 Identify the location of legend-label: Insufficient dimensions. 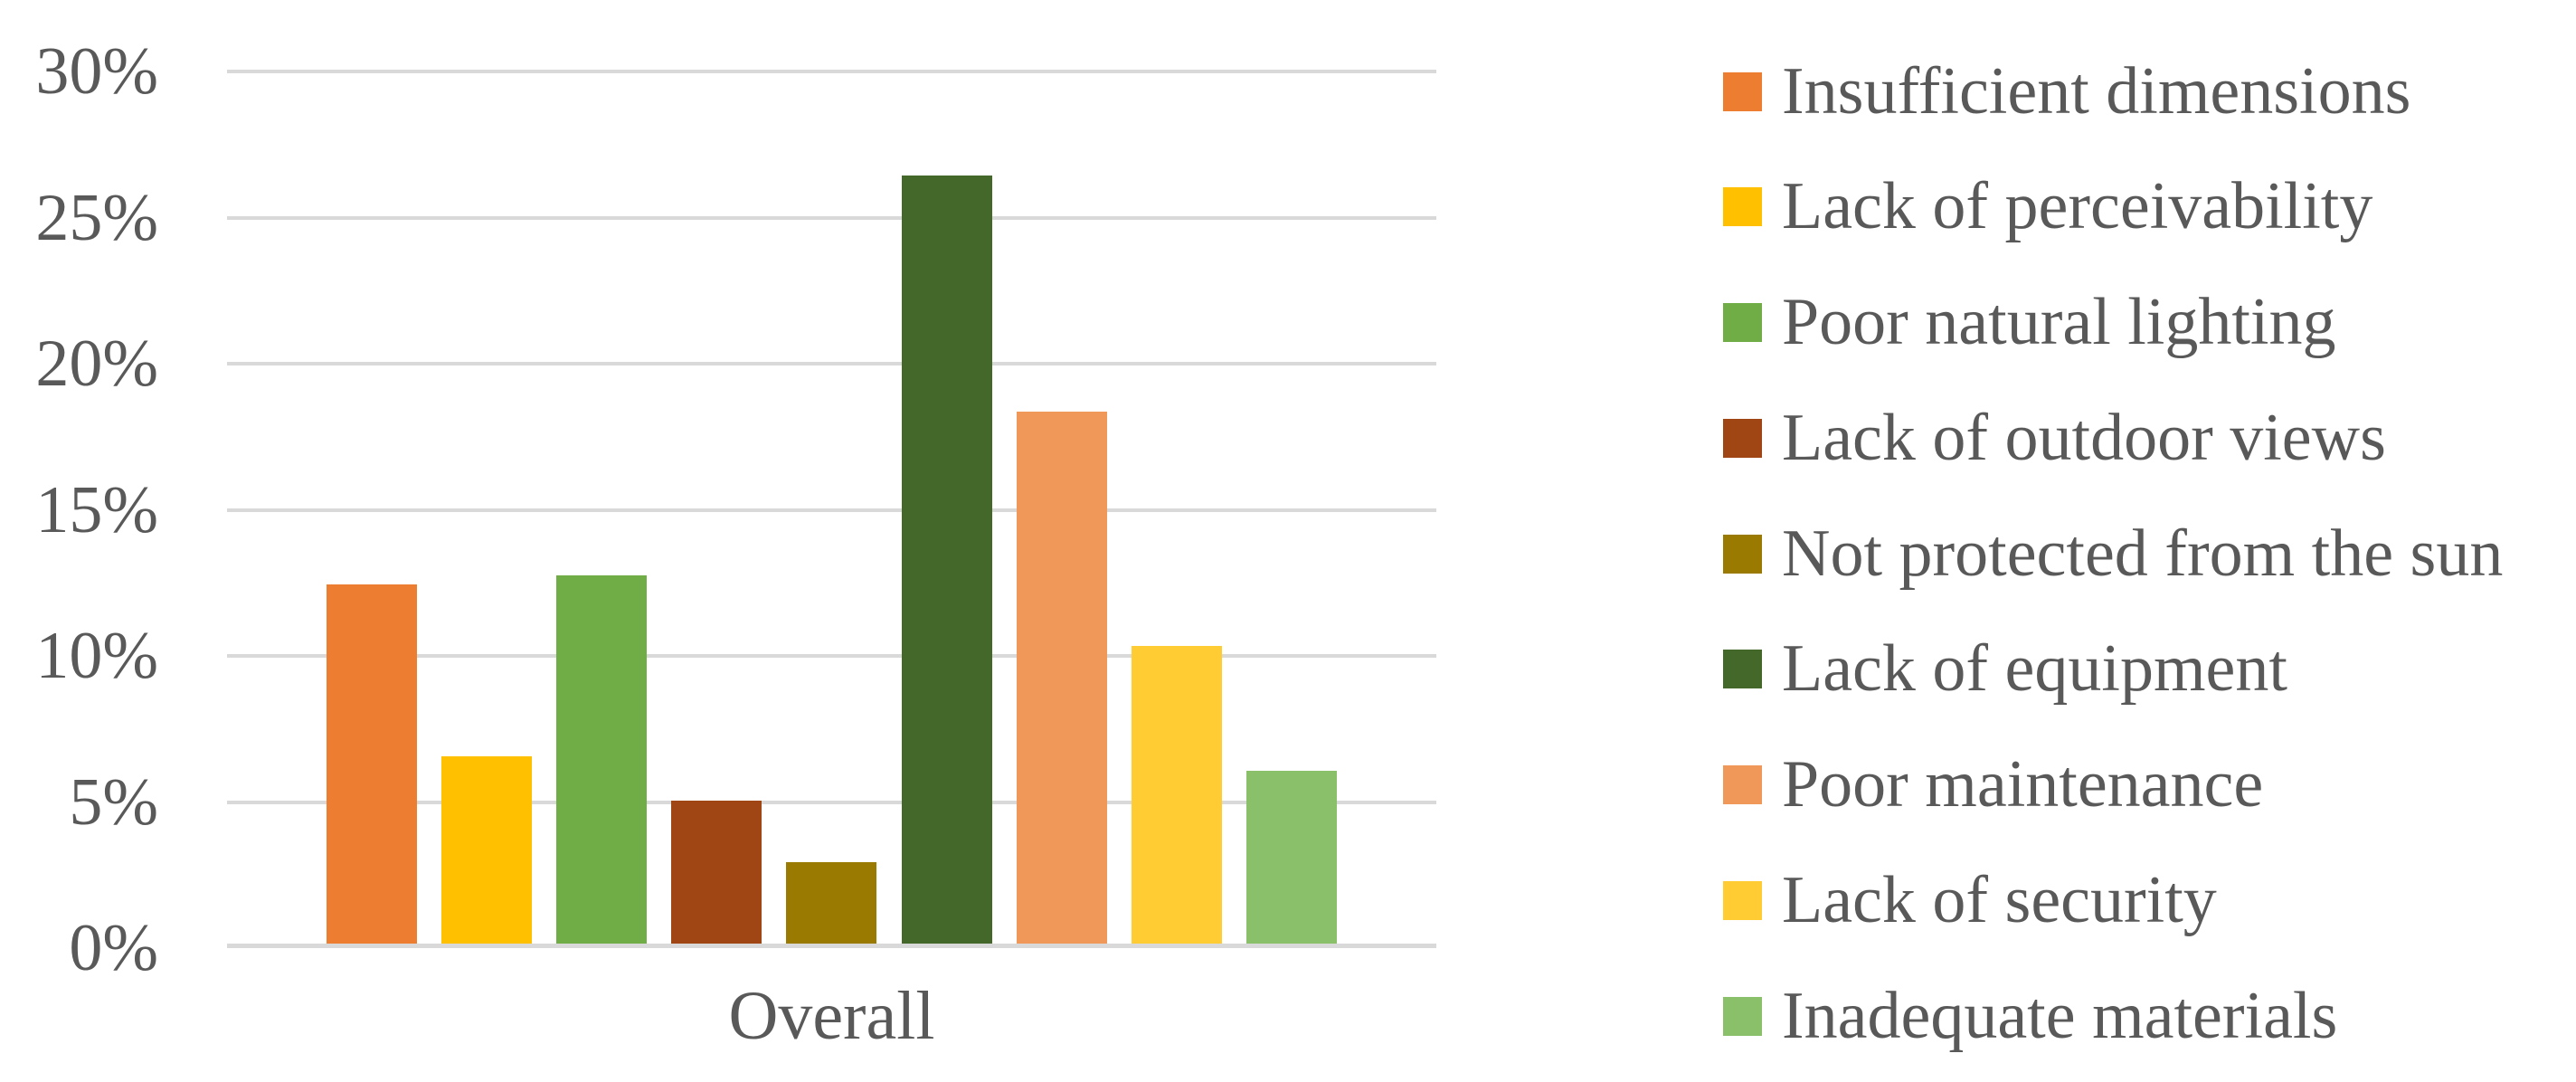
(2096, 90).